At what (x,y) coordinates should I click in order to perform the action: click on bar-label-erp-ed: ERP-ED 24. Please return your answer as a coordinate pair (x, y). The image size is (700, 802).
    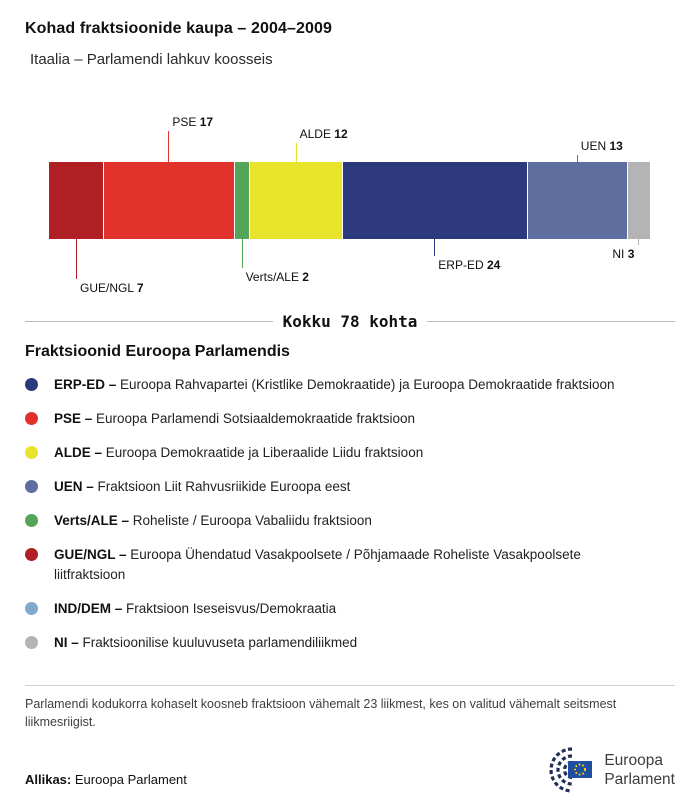
    Looking at the image, I should click on (469, 265).